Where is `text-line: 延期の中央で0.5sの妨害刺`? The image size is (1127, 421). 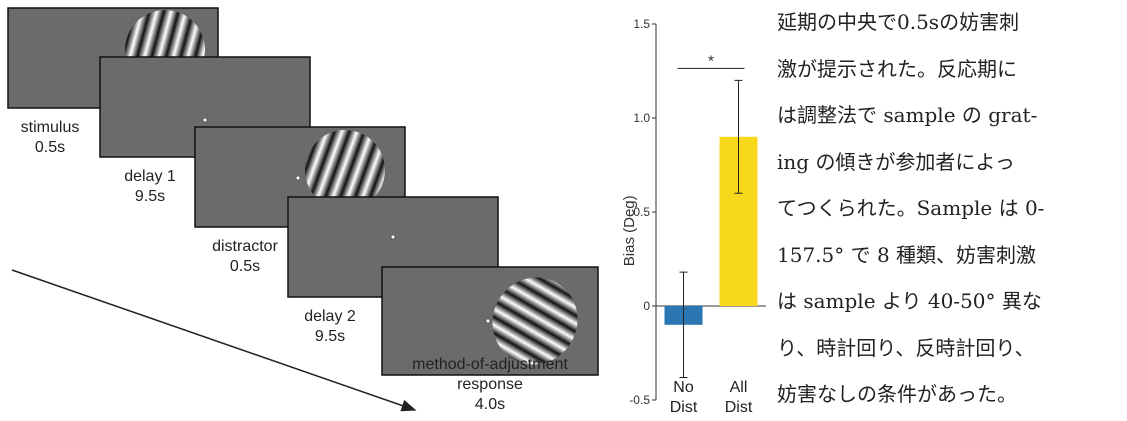
text-line: 延期の中央で0.5sの妨害刺 is located at coordinates (898, 22).